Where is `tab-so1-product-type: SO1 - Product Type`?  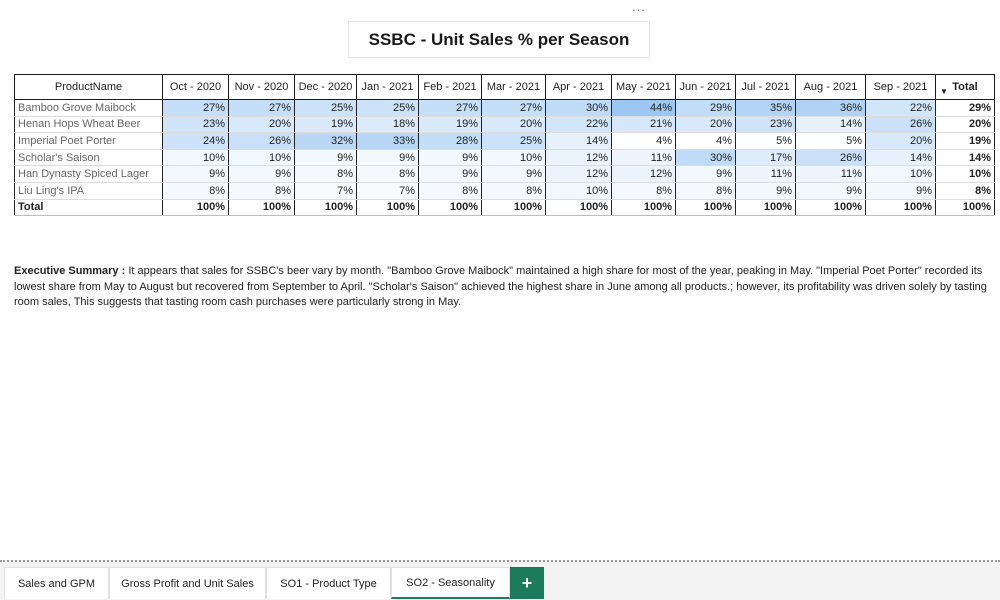
tab-so1-product-type: SO1 - Product Type is located at coordinates (328, 583).